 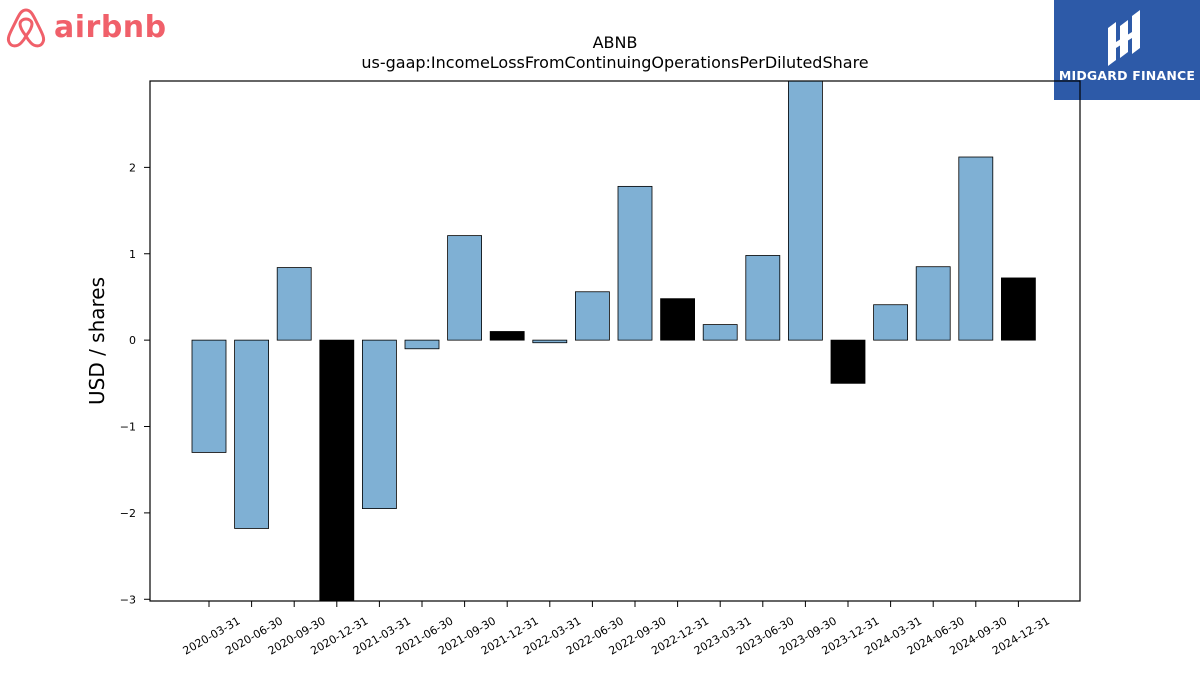 I want to click on airbnb-logo: airbnb, so click(x=85, y=27).